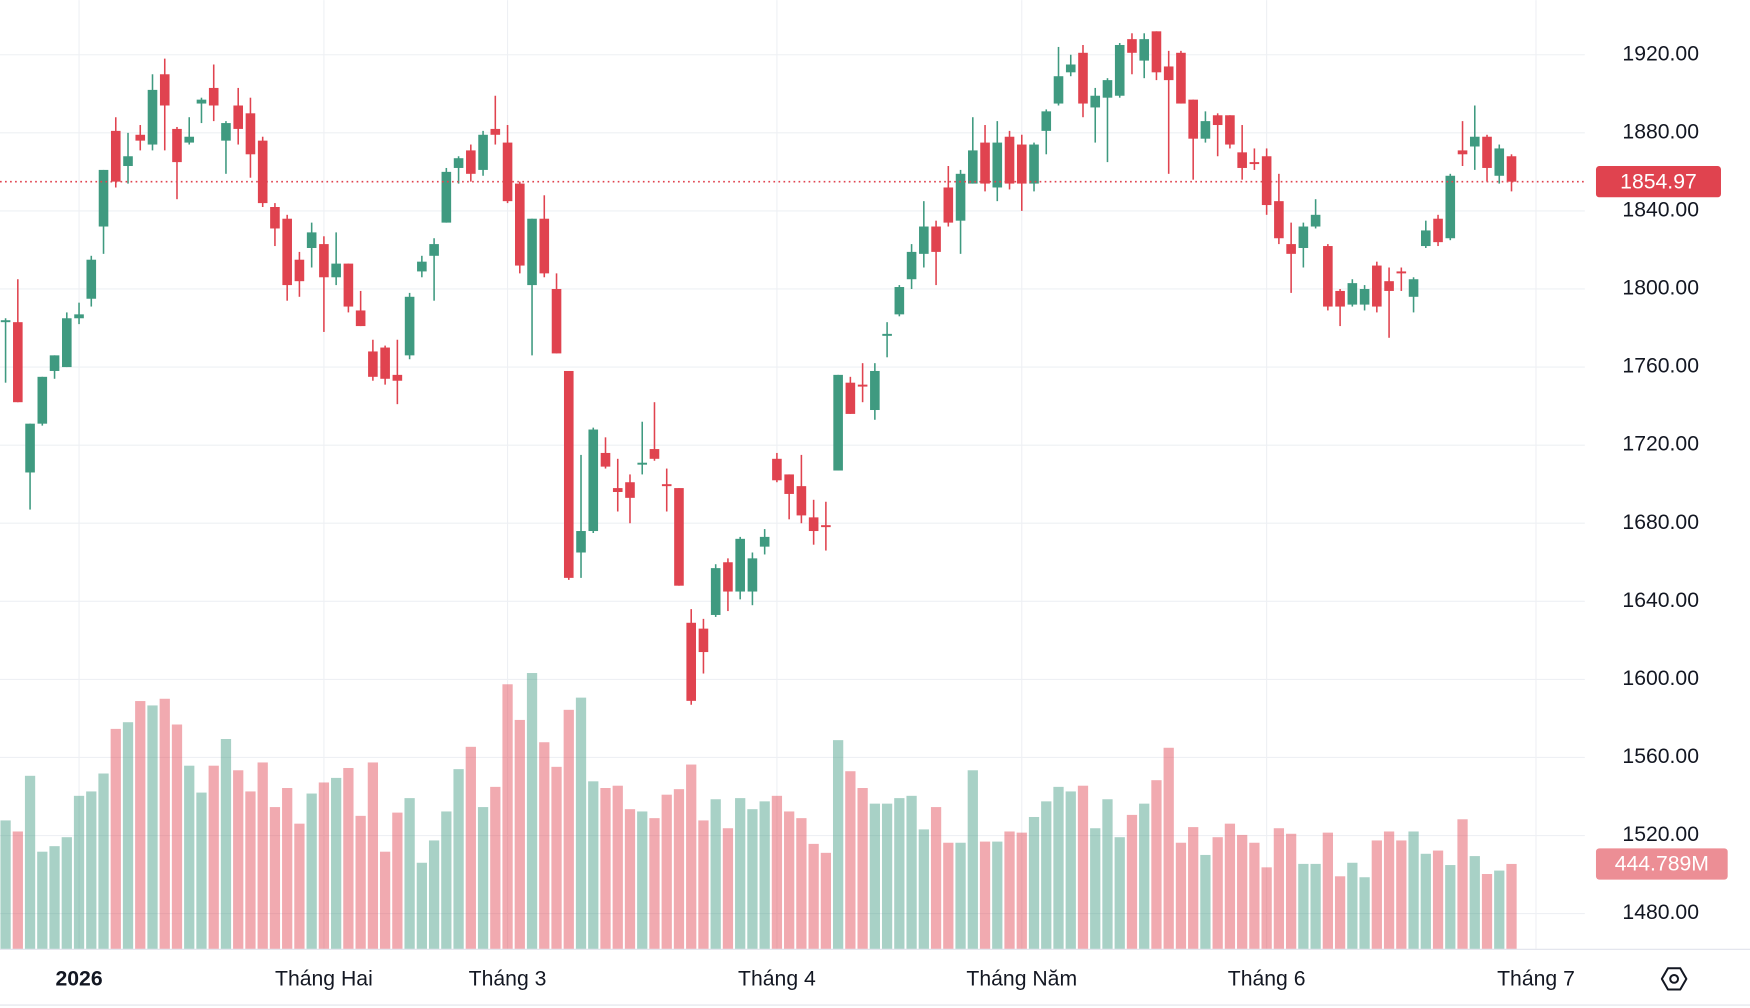 The height and width of the screenshot is (1008, 1750). I want to click on x-tick-label: Tháng 3, so click(508, 979).